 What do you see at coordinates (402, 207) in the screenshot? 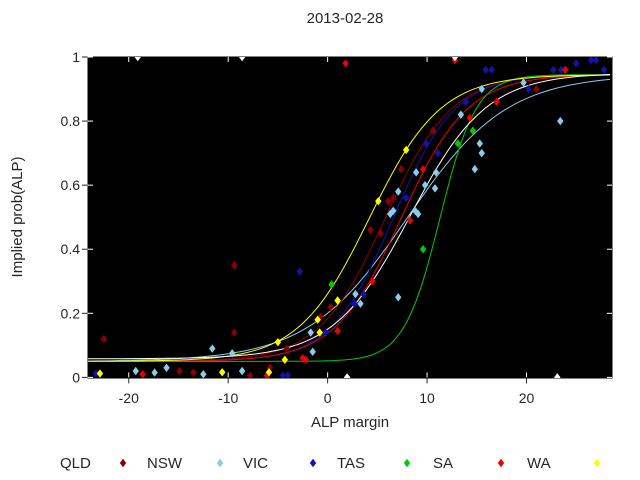
I see `points-TAS` at bounding box center [402, 207].